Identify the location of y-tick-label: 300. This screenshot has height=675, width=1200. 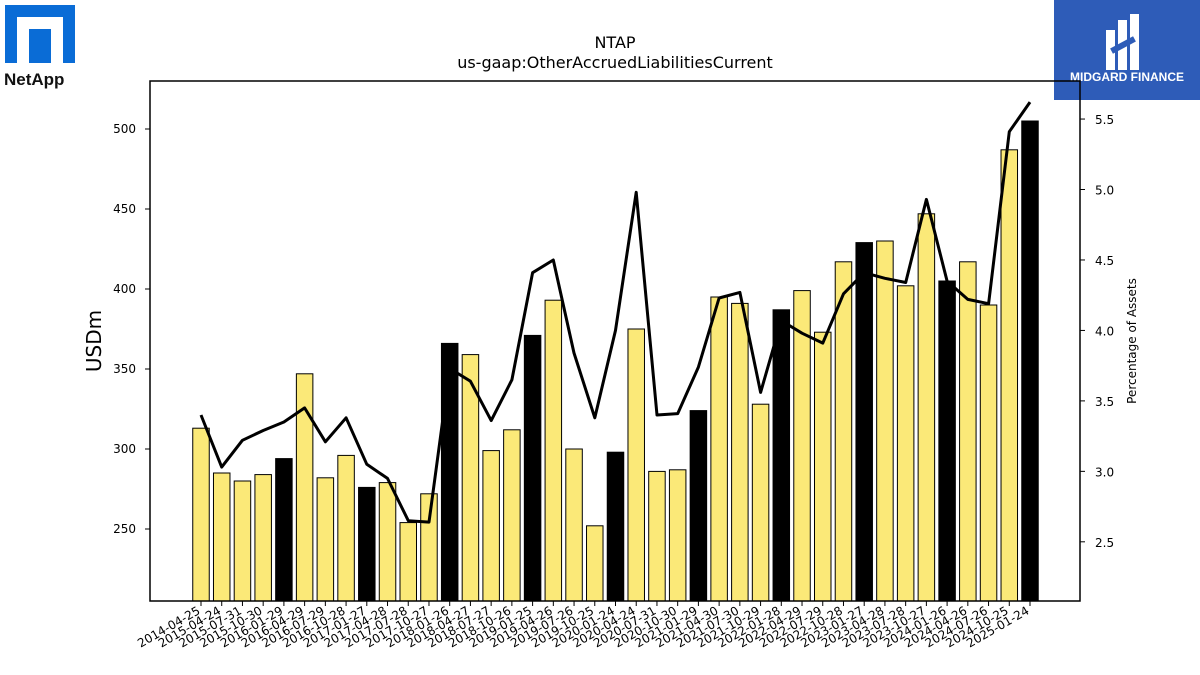
(124, 449).